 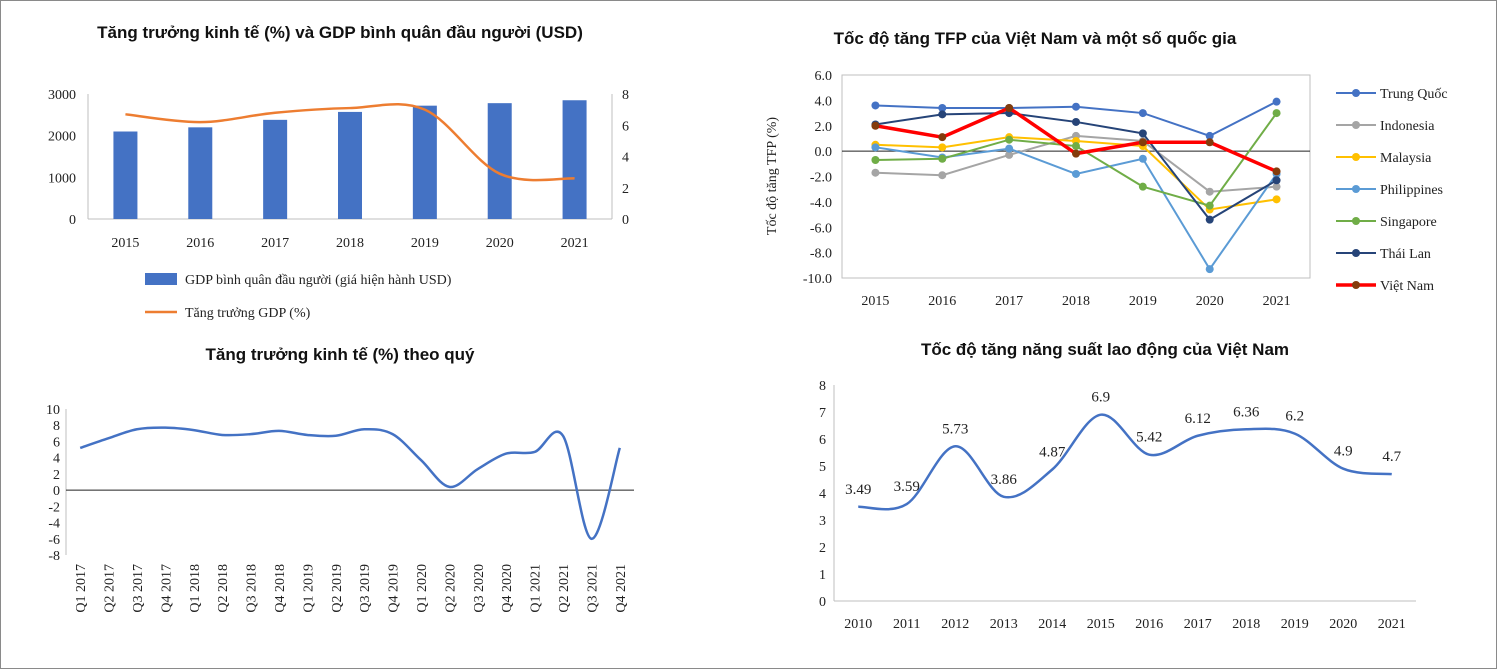 What do you see at coordinates (350, 243) in the screenshot?
I see `chart-gdp-xtick: 2018` at bounding box center [350, 243].